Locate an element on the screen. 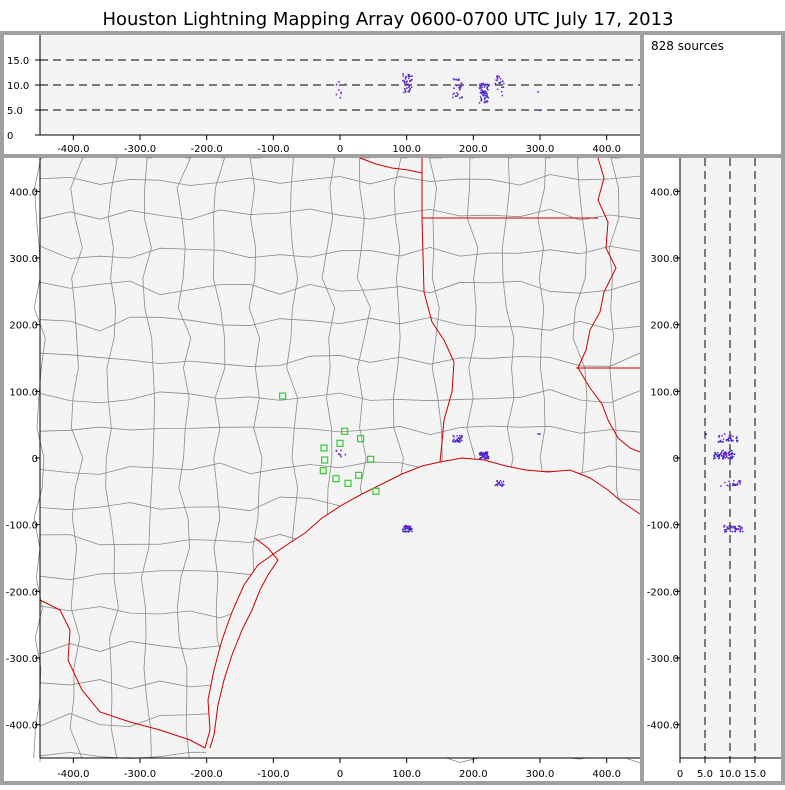  red-river-border is located at coordinates (391, 165).